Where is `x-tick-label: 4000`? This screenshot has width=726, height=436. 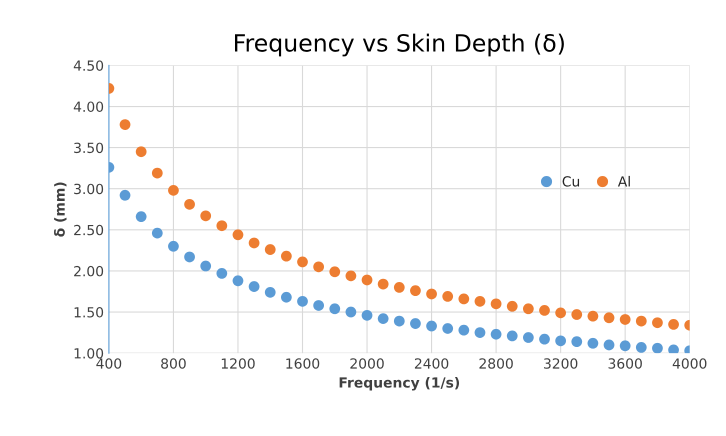 x-tick-label: 4000 is located at coordinates (689, 363).